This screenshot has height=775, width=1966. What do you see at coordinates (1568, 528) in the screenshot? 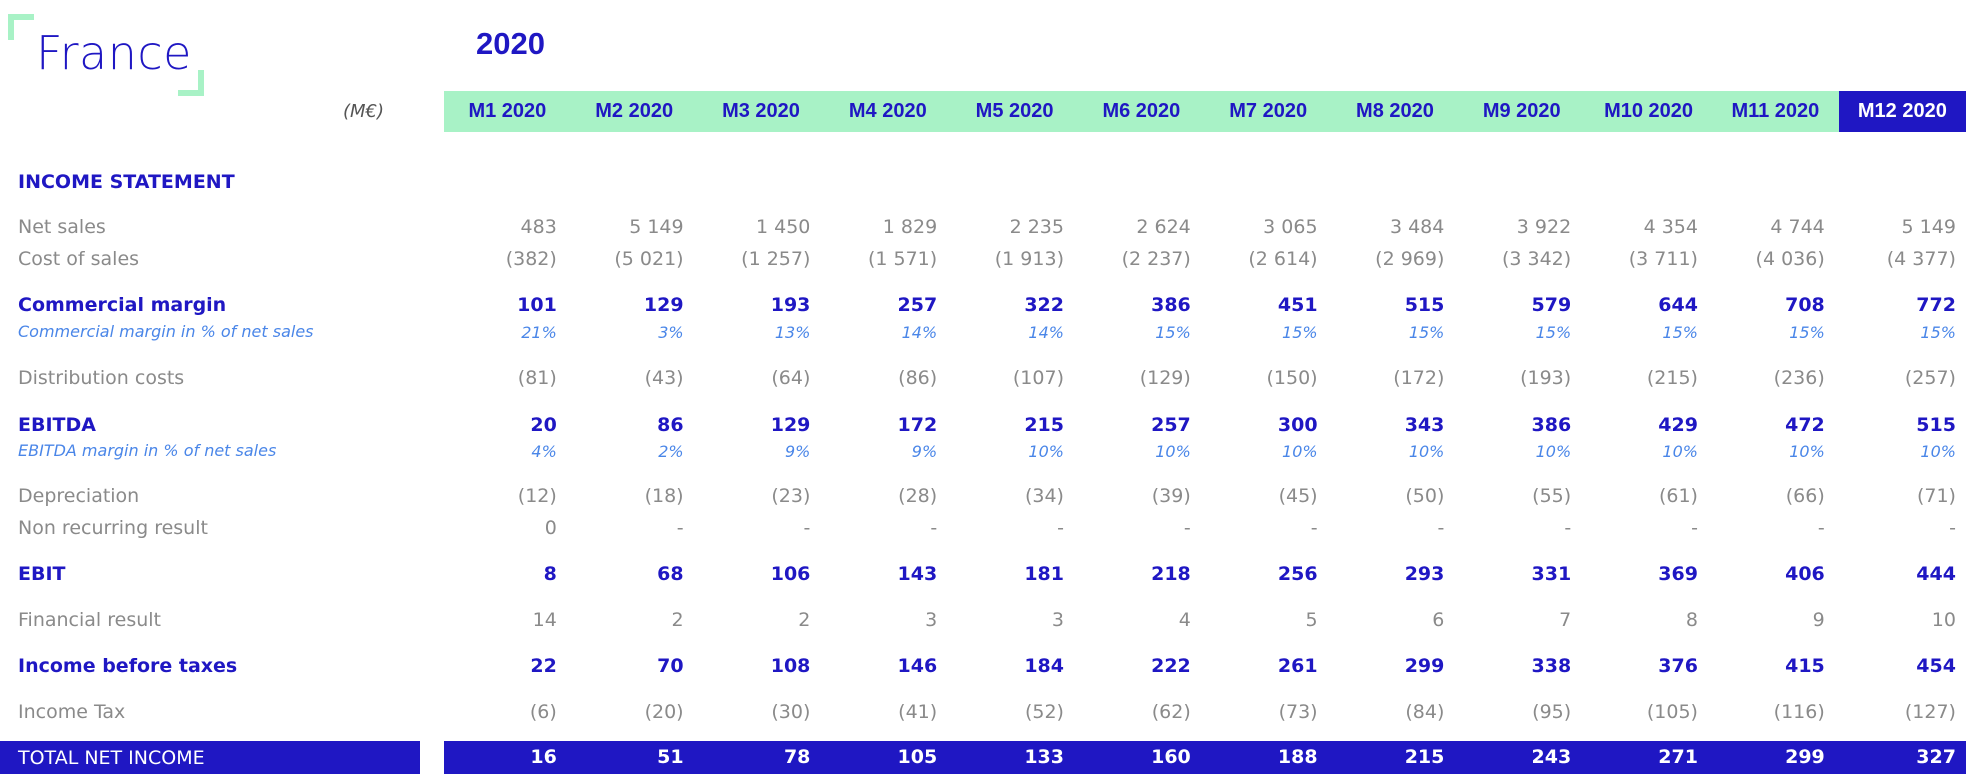
I see `value-cell: -` at bounding box center [1568, 528].